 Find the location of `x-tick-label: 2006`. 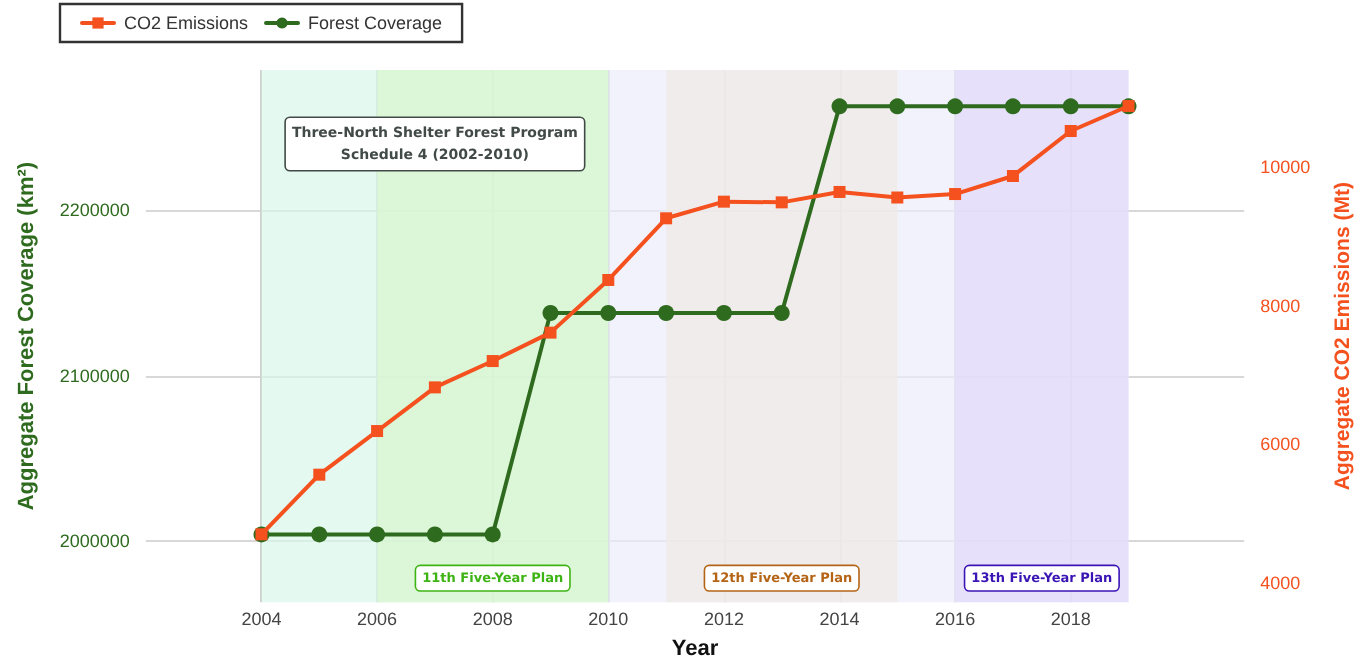

x-tick-label: 2006 is located at coordinates (377, 619).